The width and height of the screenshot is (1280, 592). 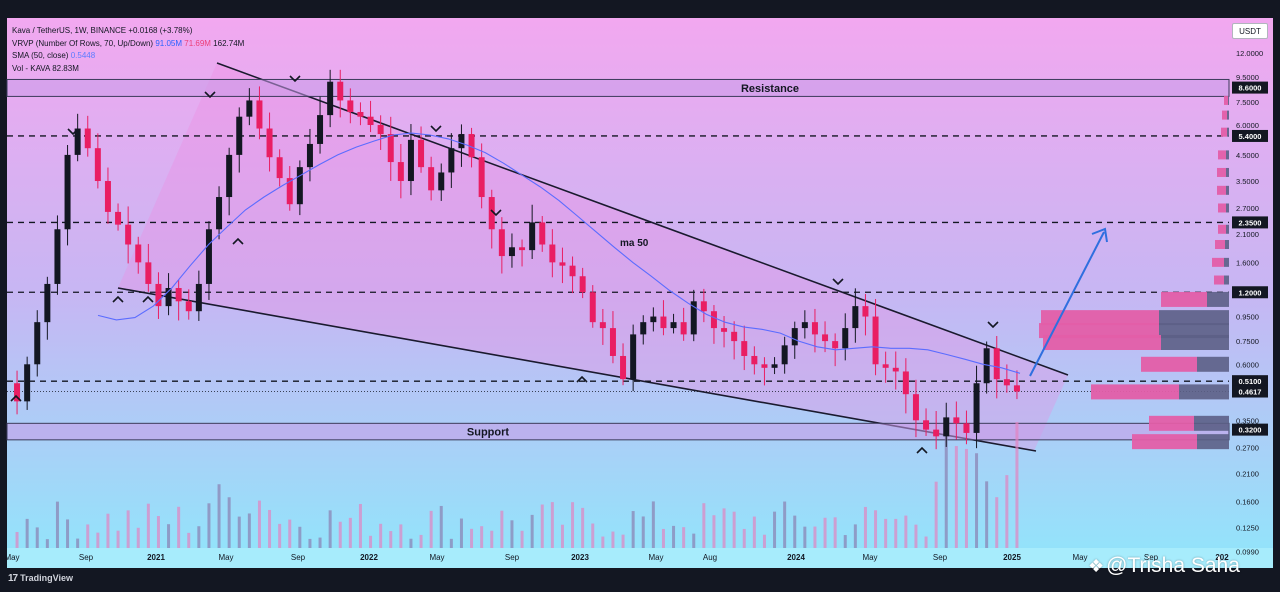 What do you see at coordinates (1250, 222) in the screenshot?
I see `price-label-text-2: 2.3500` at bounding box center [1250, 222].